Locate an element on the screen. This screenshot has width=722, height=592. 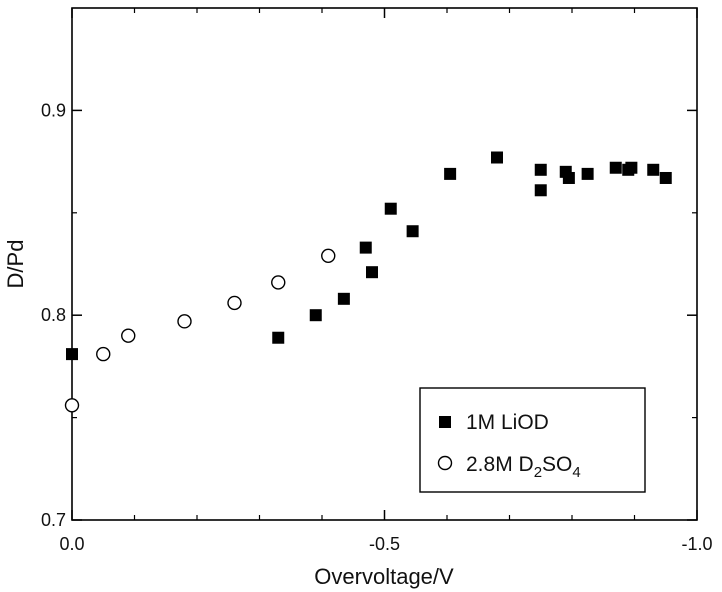
y-tick-label: 0.9 is located at coordinates (53, 110).